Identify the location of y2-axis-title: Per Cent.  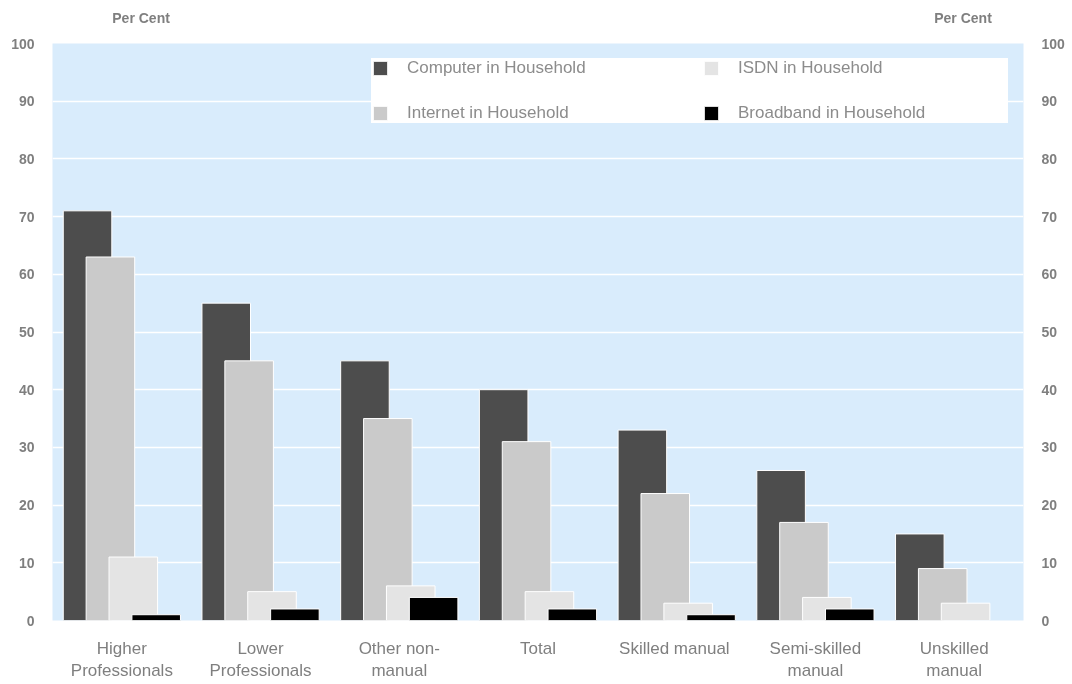
(963, 17).